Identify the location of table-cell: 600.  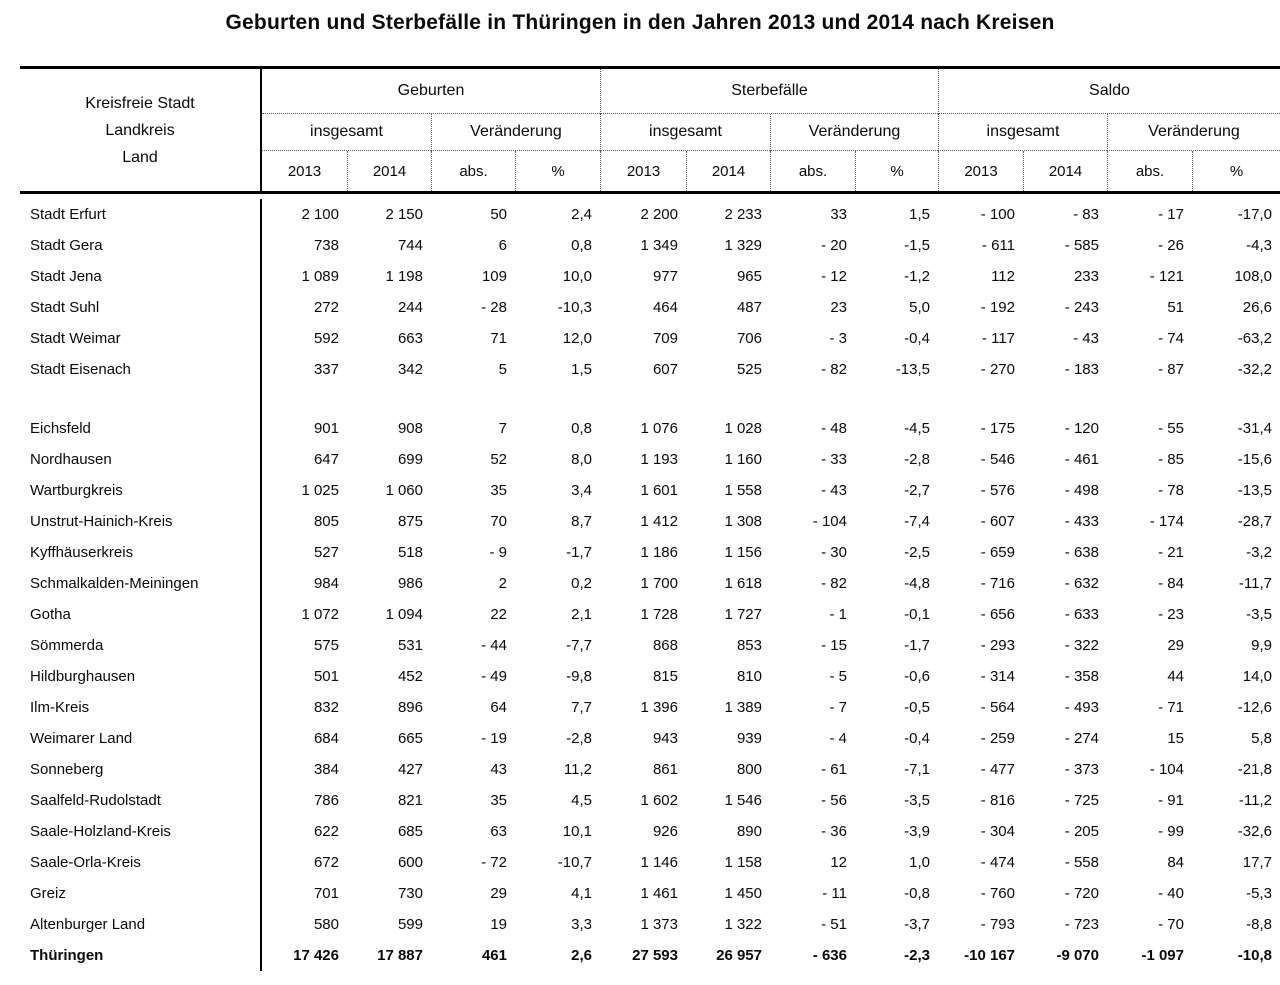
(410, 862).